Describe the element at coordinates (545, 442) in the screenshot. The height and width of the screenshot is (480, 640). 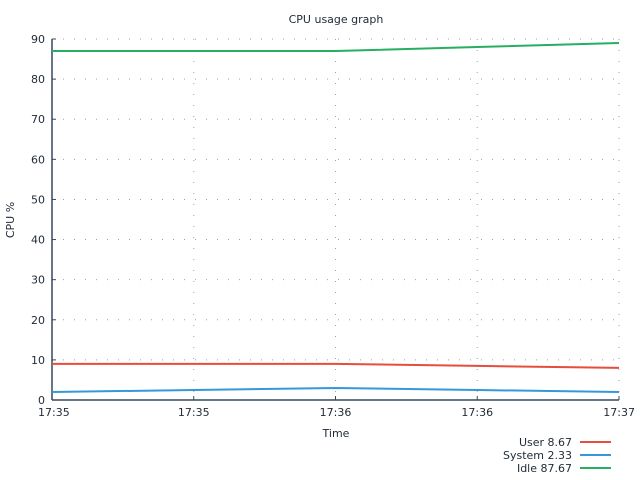
I see `legend-label-user: User 8.67` at that location.